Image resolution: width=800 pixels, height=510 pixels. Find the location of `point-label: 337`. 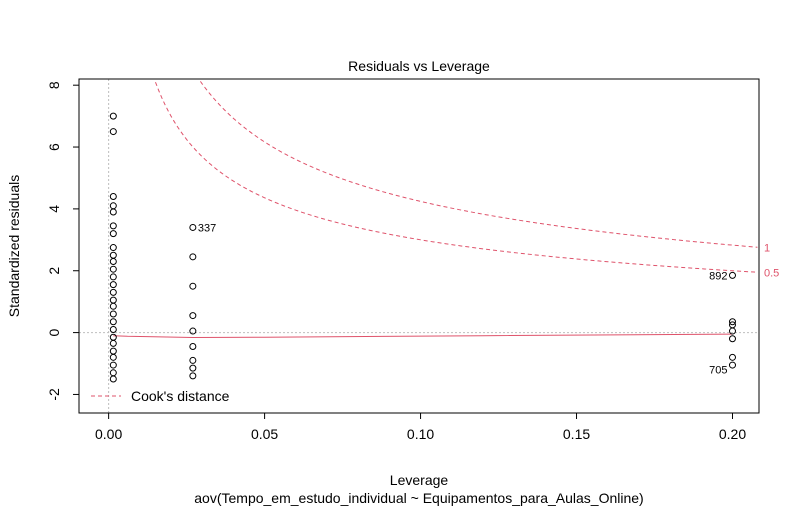

point-label: 337 is located at coordinates (207, 228).